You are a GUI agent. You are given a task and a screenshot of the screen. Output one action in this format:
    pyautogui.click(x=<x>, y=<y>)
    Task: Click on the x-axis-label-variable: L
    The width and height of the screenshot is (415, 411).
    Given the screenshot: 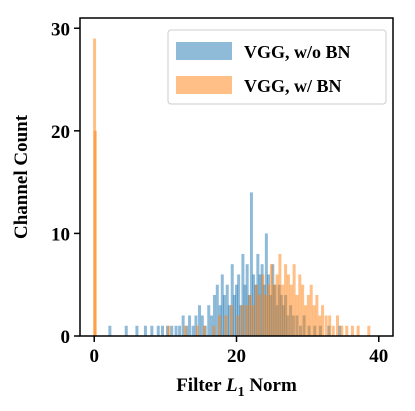 What is the action you would take?
    pyautogui.click(x=231, y=385)
    